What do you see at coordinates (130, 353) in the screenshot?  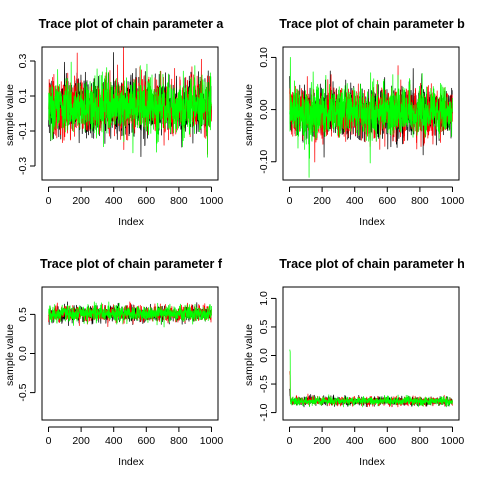 I see `panel-f-frame` at bounding box center [130, 353].